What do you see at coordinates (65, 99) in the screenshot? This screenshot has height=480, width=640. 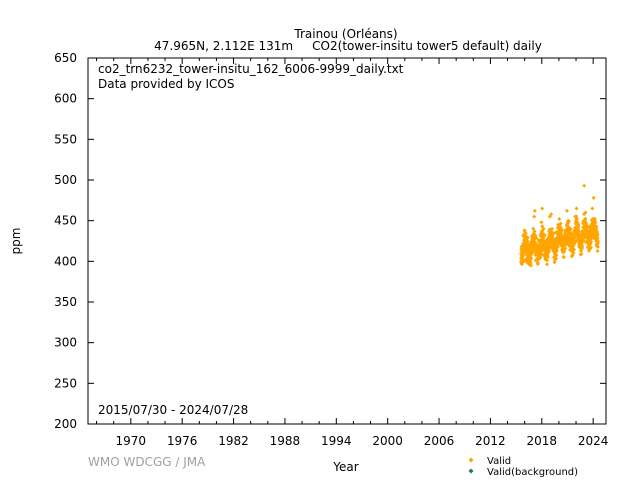 I see `y-tick-label: 600` at bounding box center [65, 99].